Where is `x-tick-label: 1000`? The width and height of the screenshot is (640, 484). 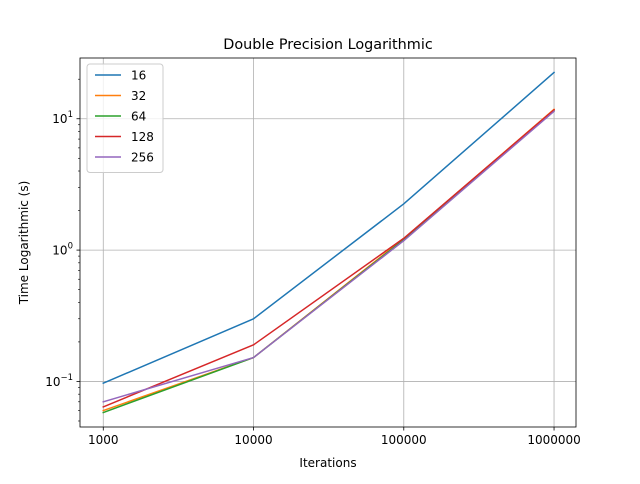 x-tick-label: 1000 is located at coordinates (103, 440).